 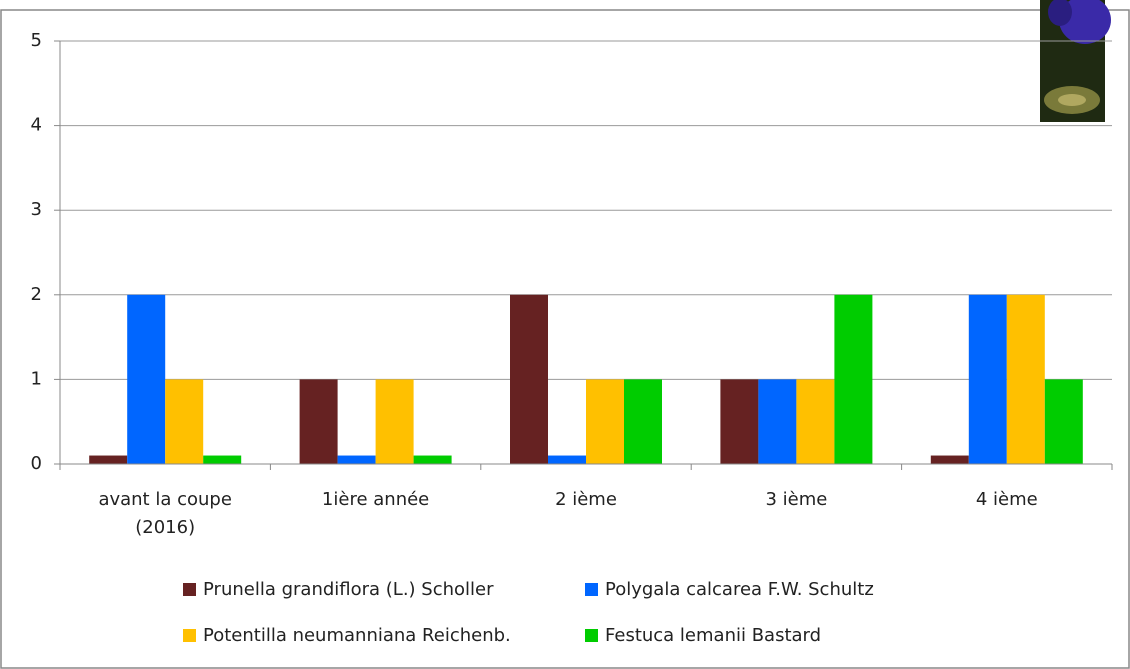 What do you see at coordinates (36, 40) in the screenshot?
I see `y-tick-label: 5` at bounding box center [36, 40].